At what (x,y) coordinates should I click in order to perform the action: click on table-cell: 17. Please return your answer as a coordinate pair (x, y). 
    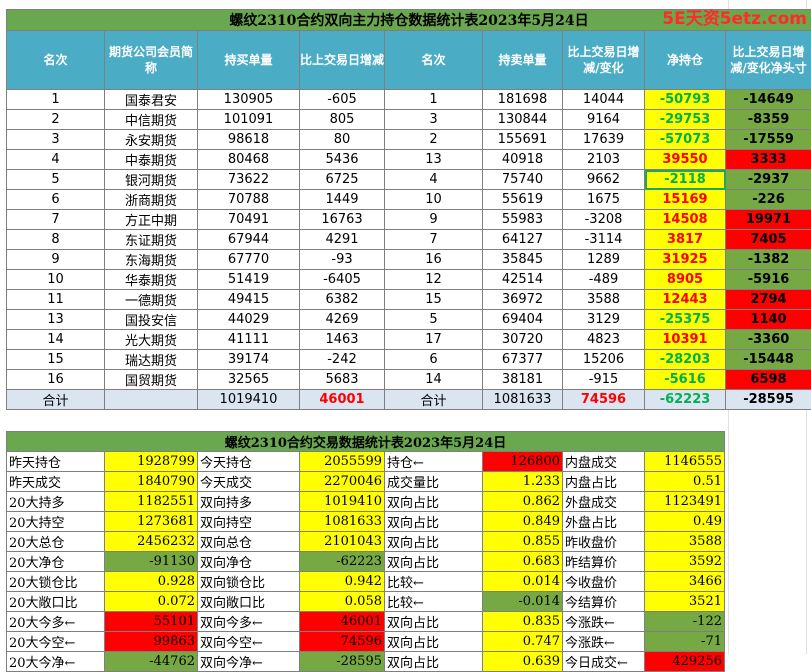
    Looking at the image, I should click on (434, 340).